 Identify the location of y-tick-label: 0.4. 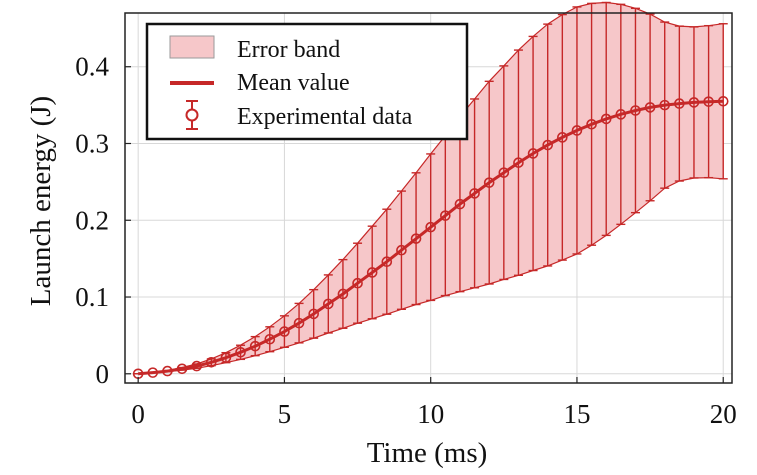
(92, 67).